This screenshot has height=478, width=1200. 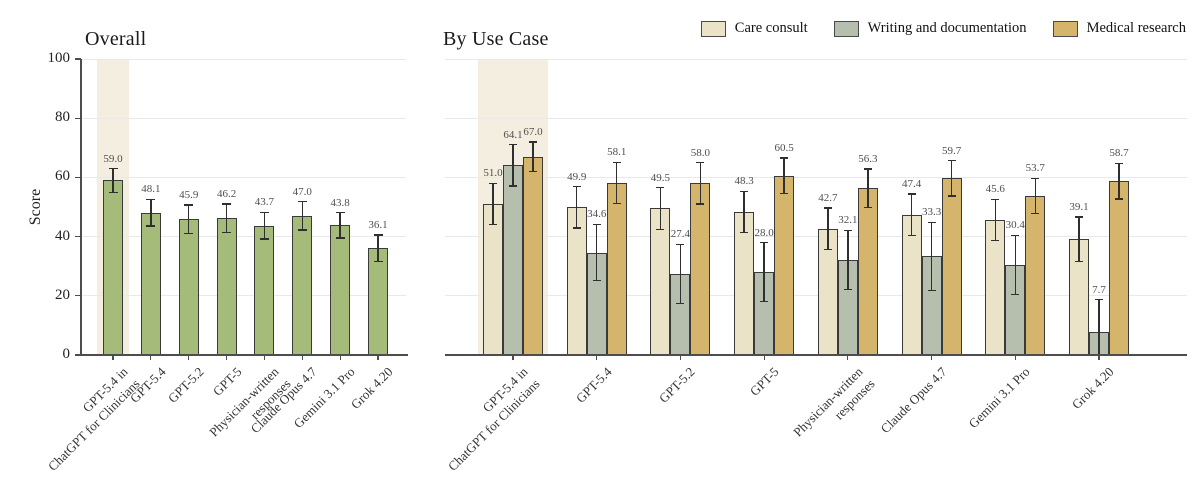 What do you see at coordinates (62, 294) in the screenshot?
I see `y-tick-label: 20` at bounding box center [62, 294].